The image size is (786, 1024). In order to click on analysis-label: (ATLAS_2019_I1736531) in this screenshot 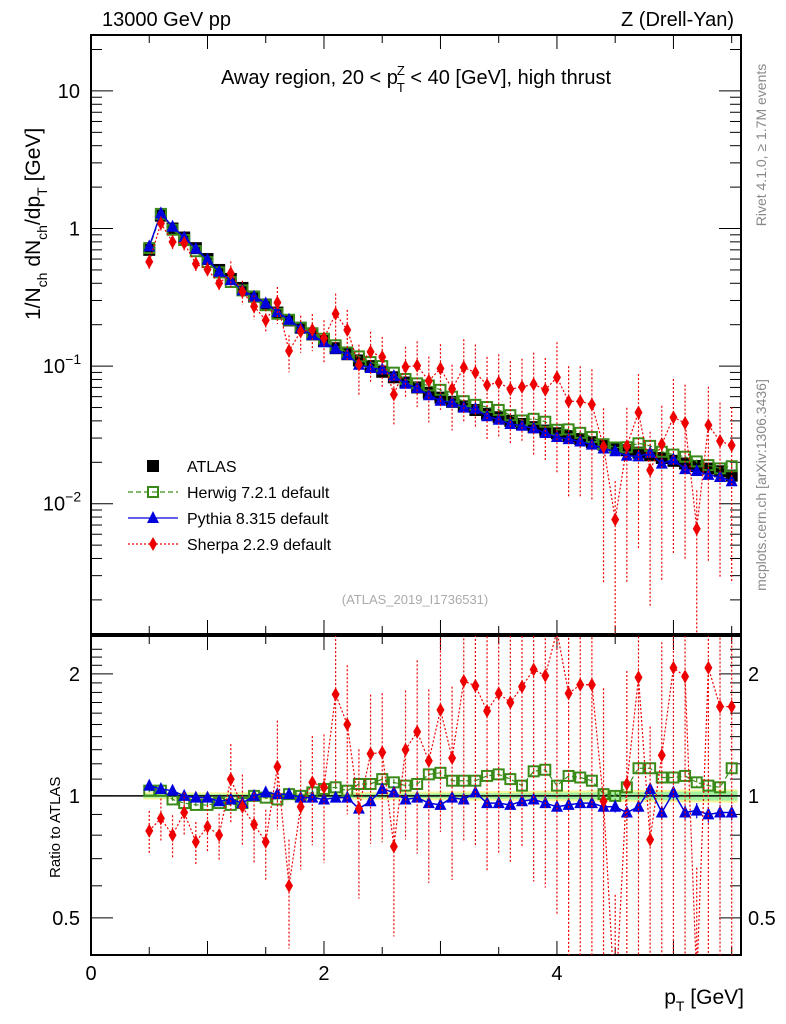, I will do `click(415, 599)`.